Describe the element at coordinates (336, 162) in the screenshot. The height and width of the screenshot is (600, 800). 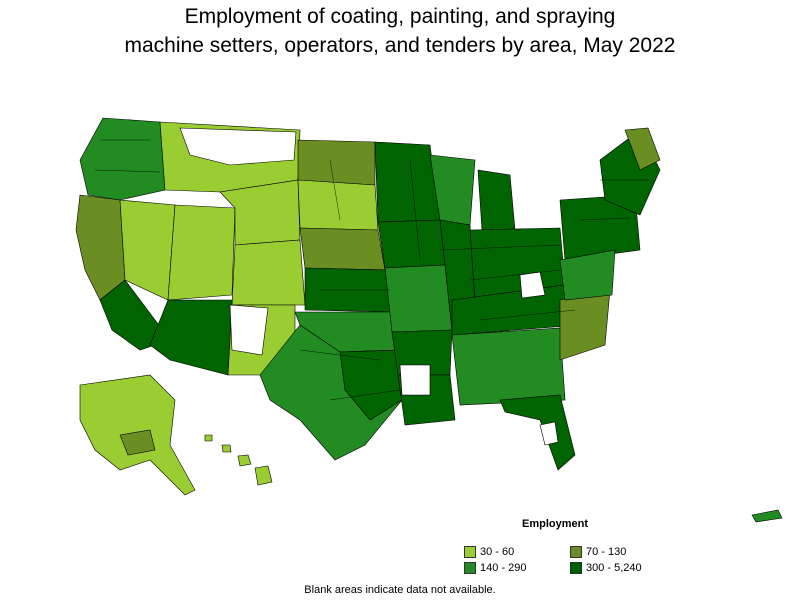
I see `region-north-dakota` at that location.